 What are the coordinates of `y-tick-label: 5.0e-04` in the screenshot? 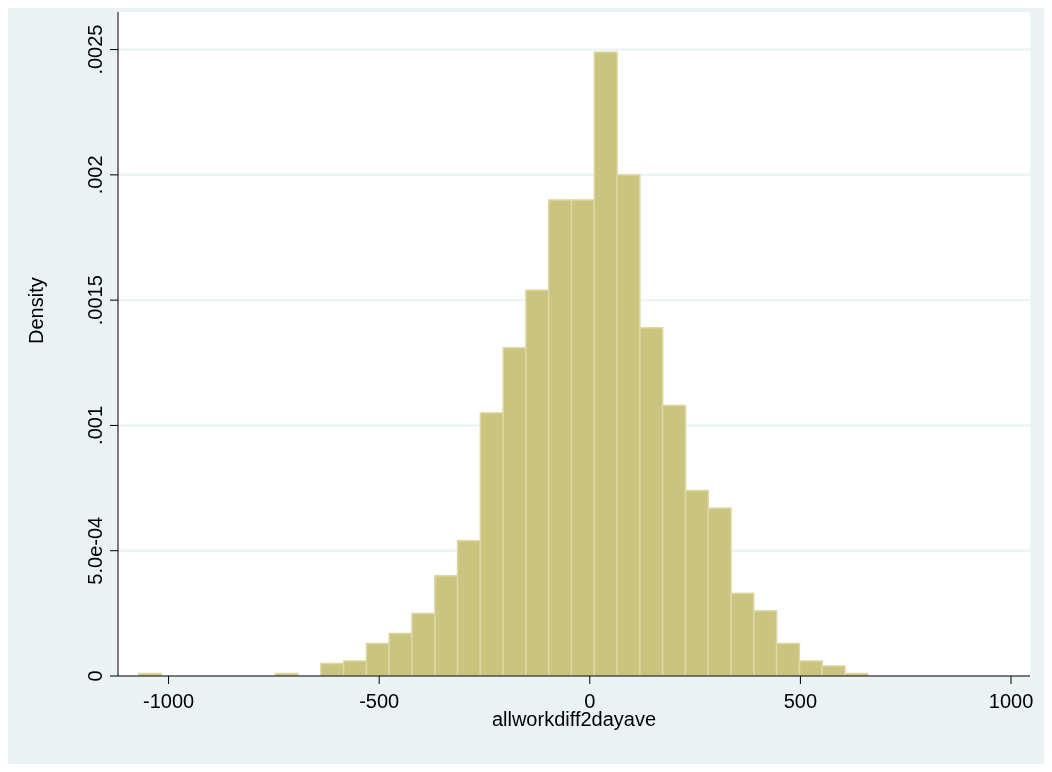 It's located at (95, 550).